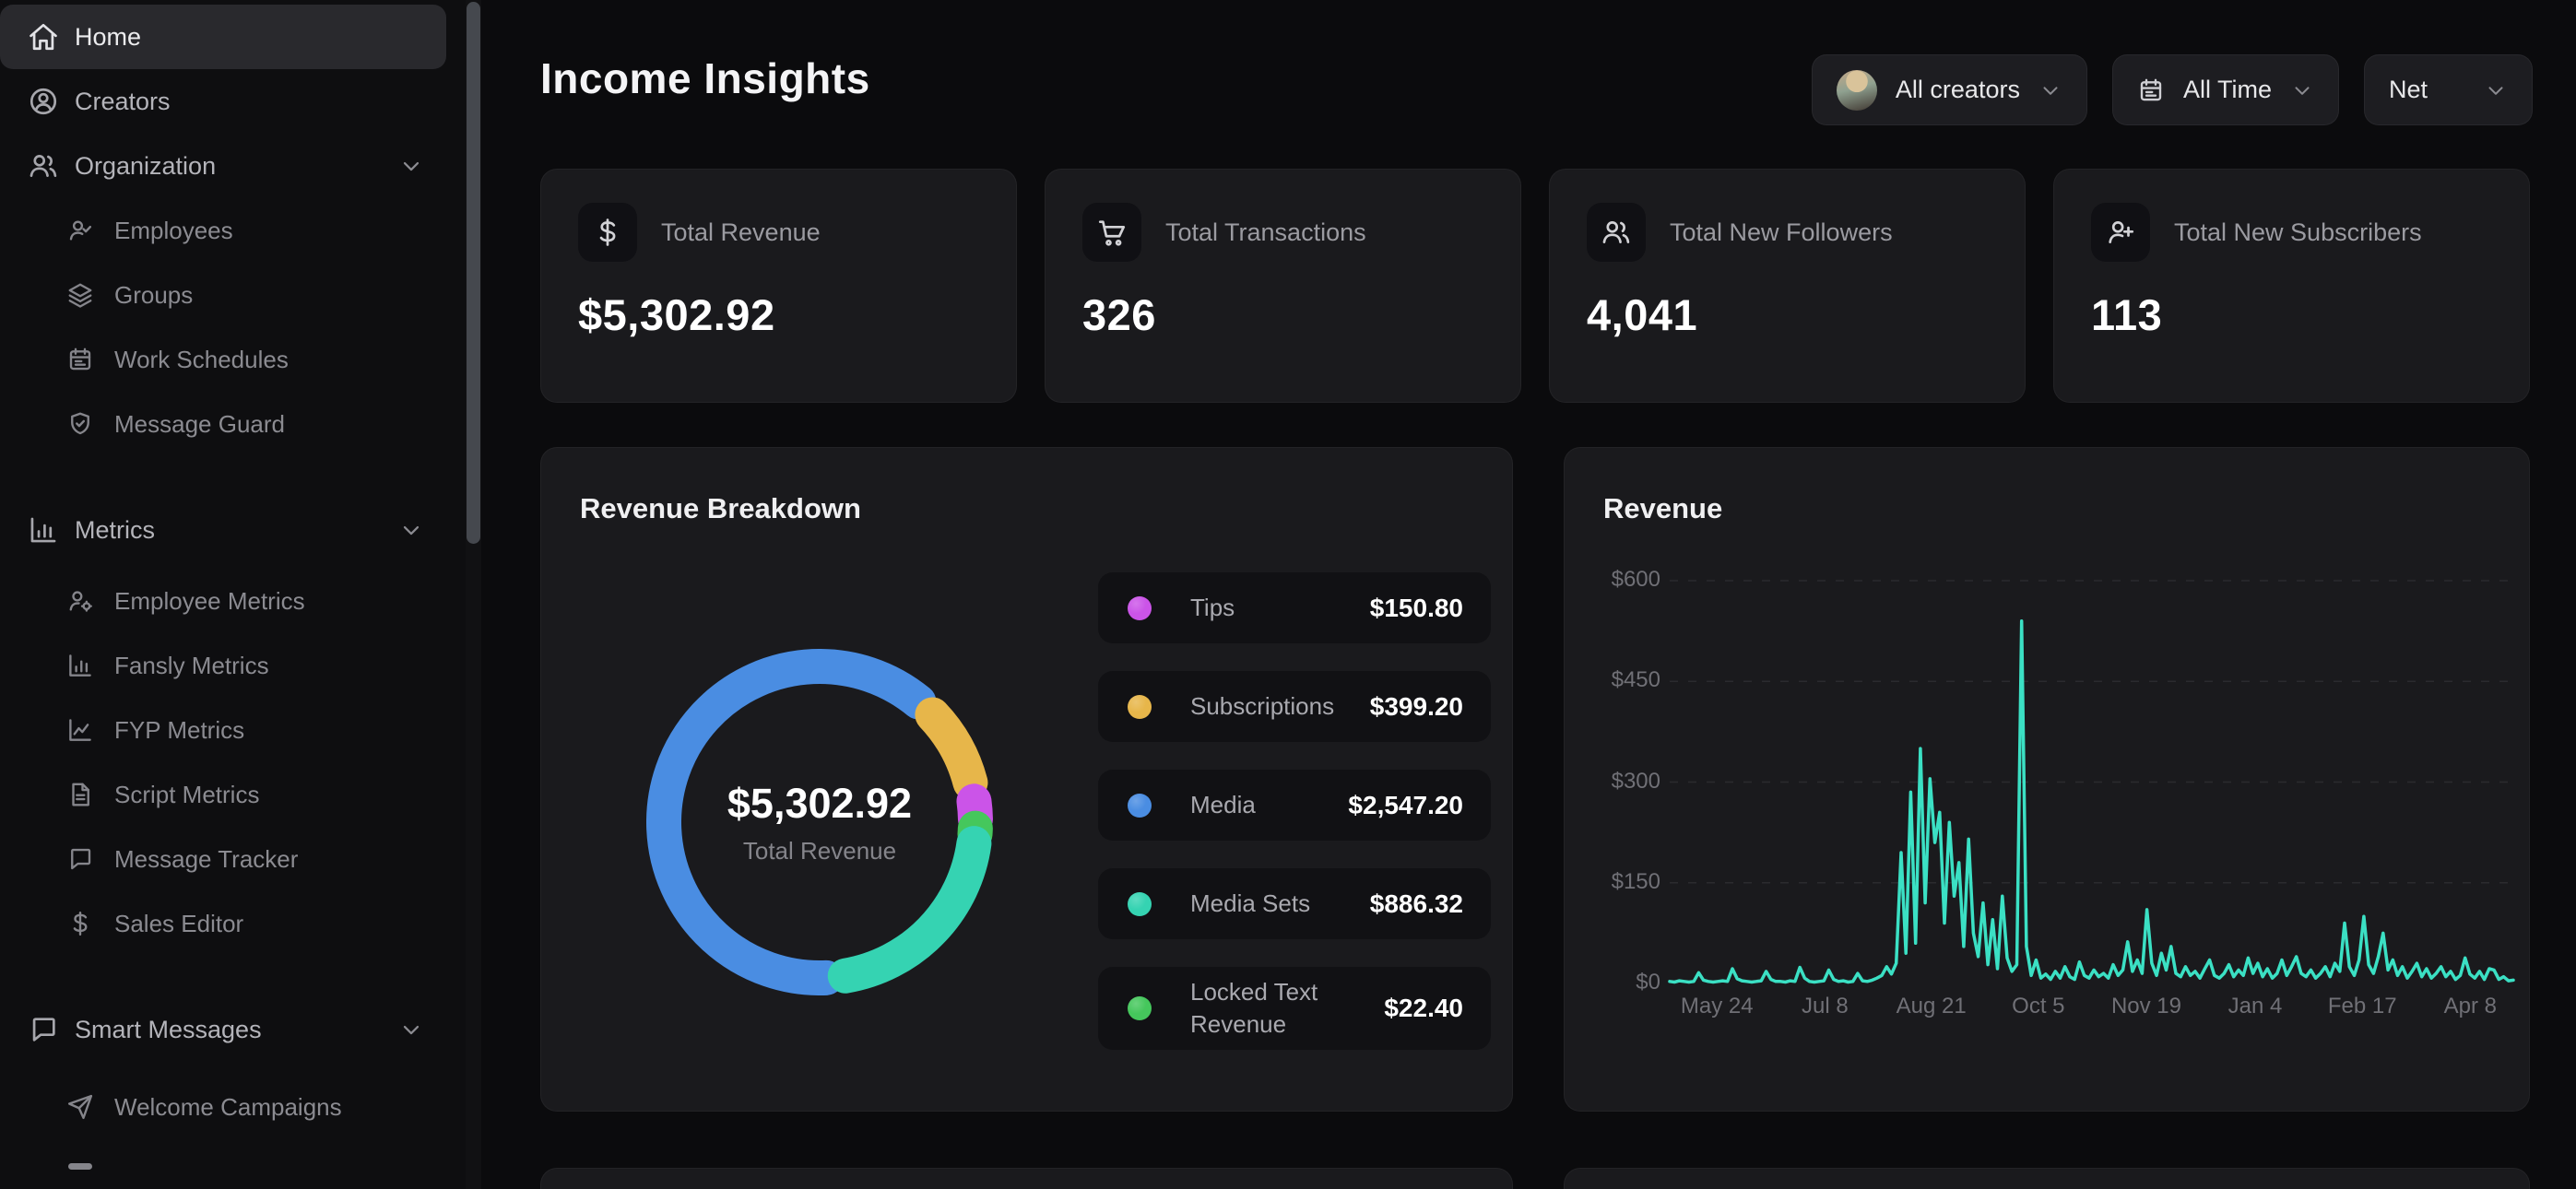  Describe the element at coordinates (676, 315) in the screenshot. I see `stat-value: $5,302.92` at that location.